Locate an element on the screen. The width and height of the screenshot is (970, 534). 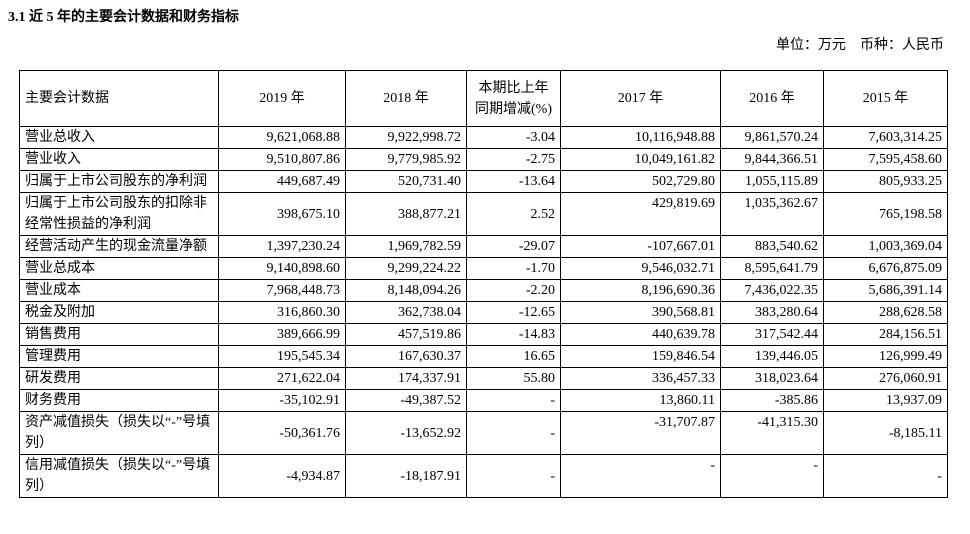
cell: -41,315.30 is located at coordinates (772, 433).